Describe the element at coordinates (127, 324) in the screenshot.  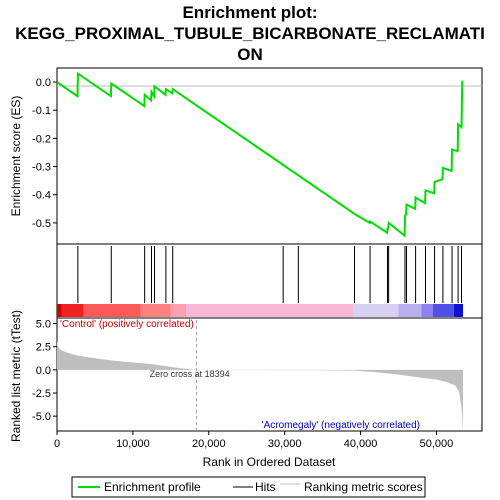
I see `positive-group-label: 'Control' (positively correlated)` at that location.